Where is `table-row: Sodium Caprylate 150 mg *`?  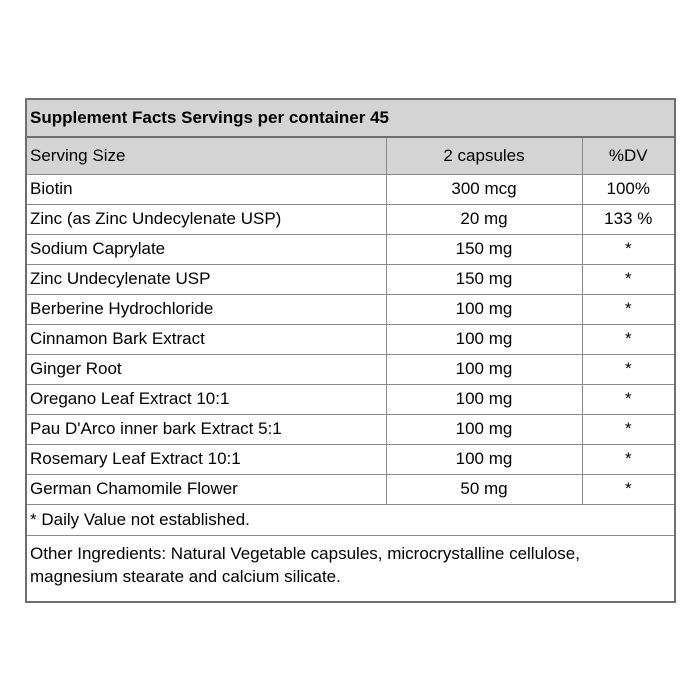 table-row: Sodium Caprylate 150 mg * is located at coordinates (350, 249).